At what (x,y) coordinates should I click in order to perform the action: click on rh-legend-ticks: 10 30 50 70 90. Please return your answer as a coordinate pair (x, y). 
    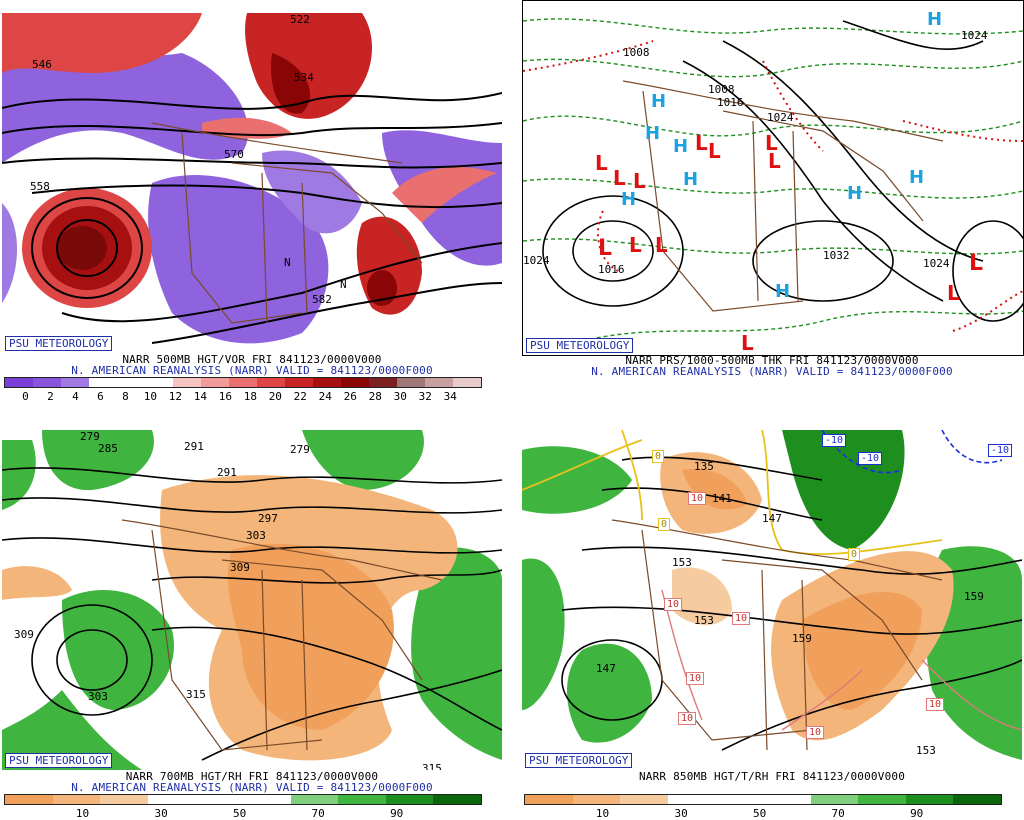
    Looking at the image, I should click on (762, 813).